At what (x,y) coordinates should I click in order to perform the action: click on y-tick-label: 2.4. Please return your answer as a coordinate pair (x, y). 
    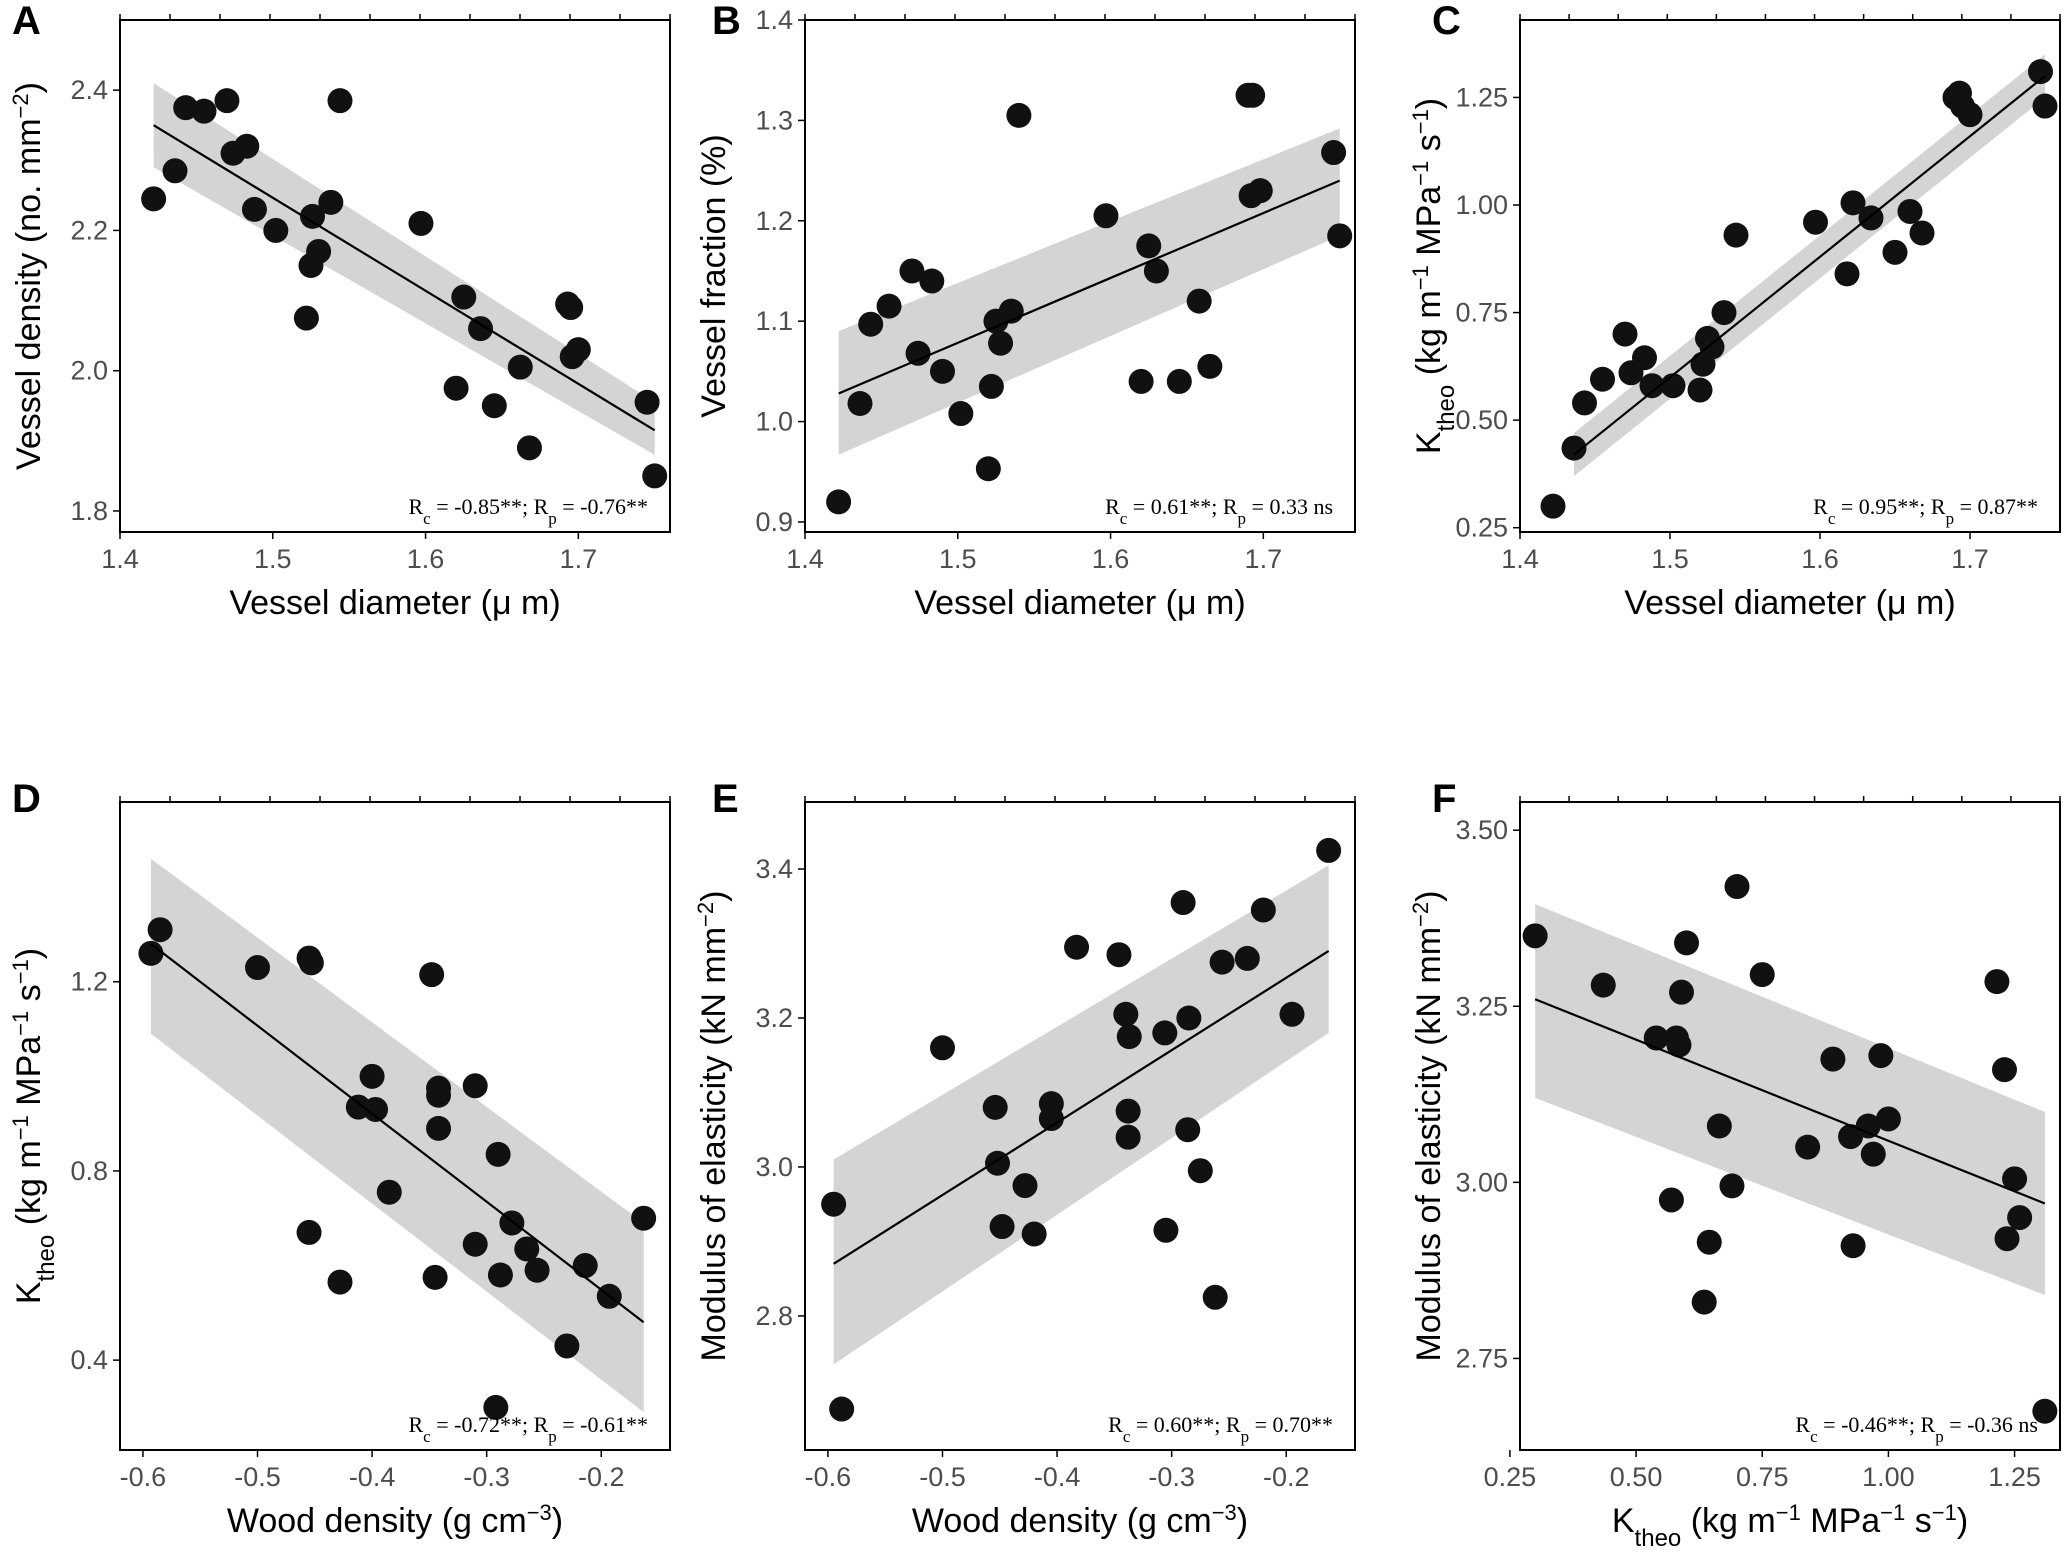
    Looking at the image, I should click on (89, 90).